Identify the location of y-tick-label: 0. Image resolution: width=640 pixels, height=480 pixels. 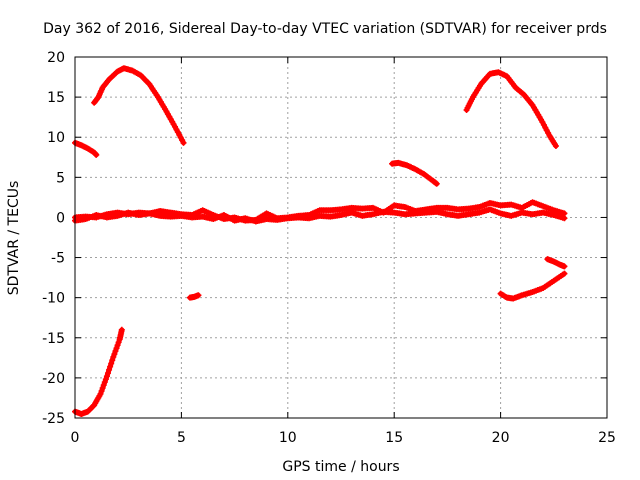
(60, 218).